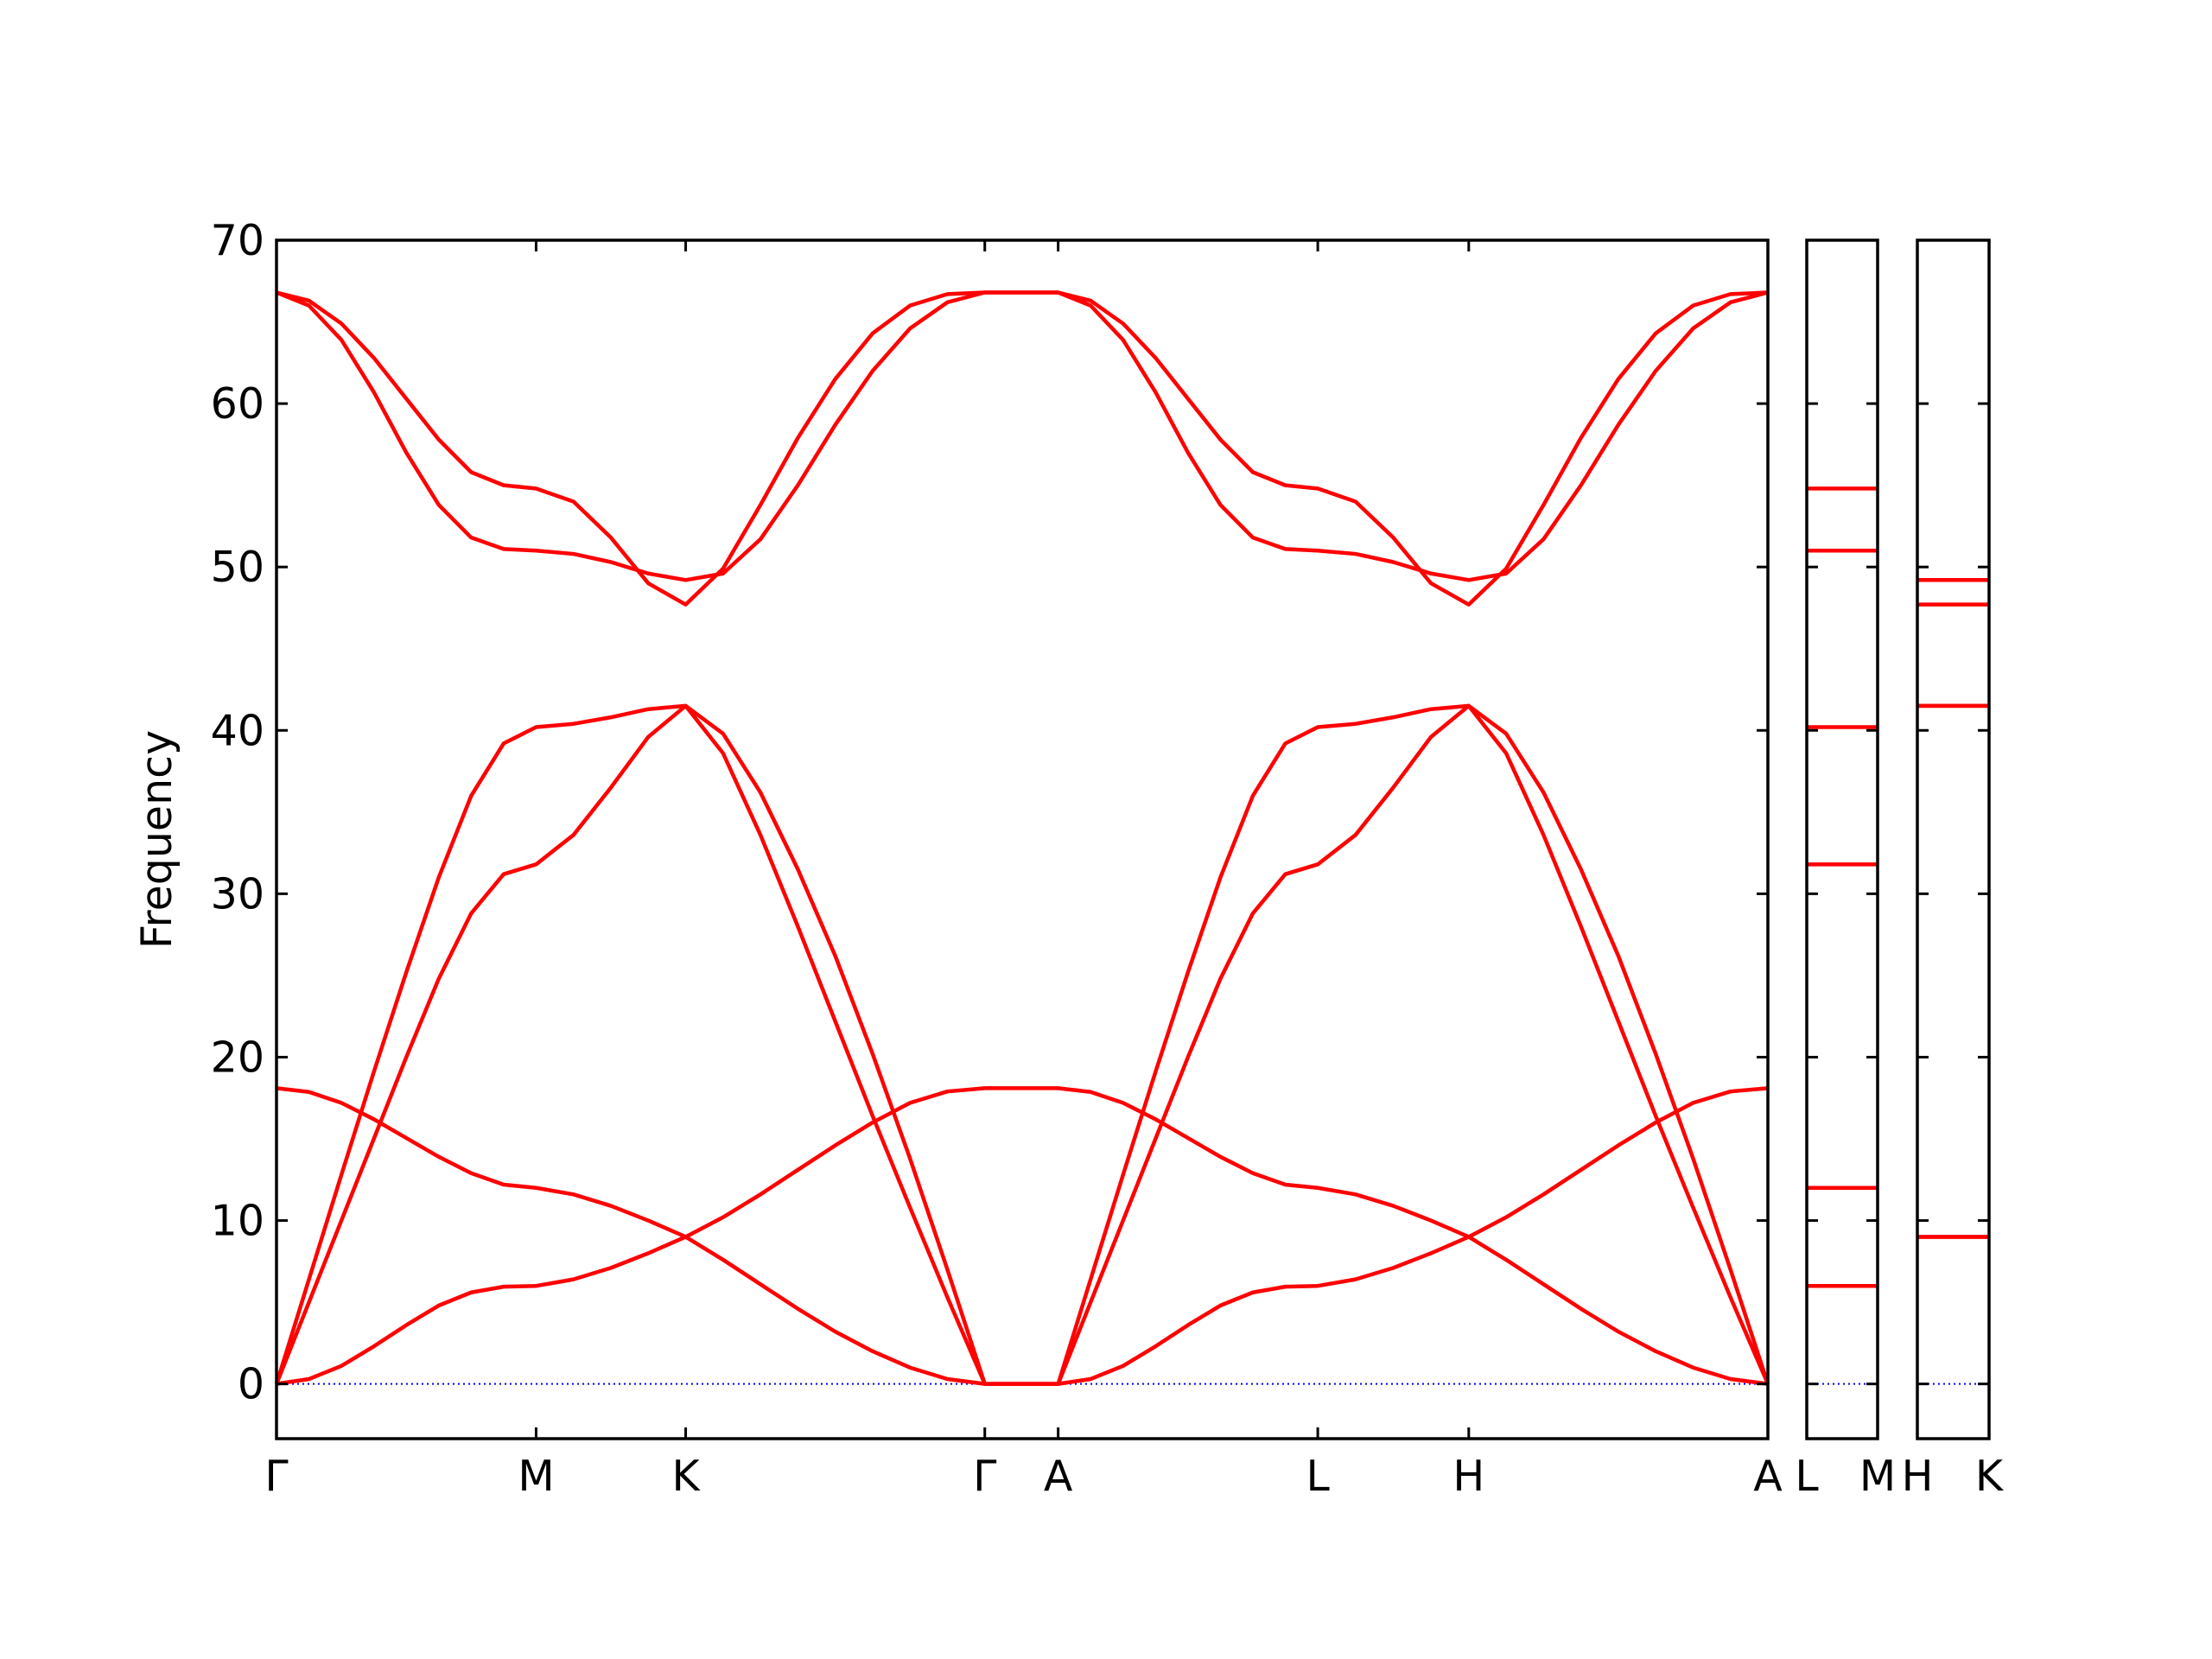 This screenshot has width=2212, height=1659. Describe the element at coordinates (237, 1057) in the screenshot. I see `y-tick-label: 20` at that location.